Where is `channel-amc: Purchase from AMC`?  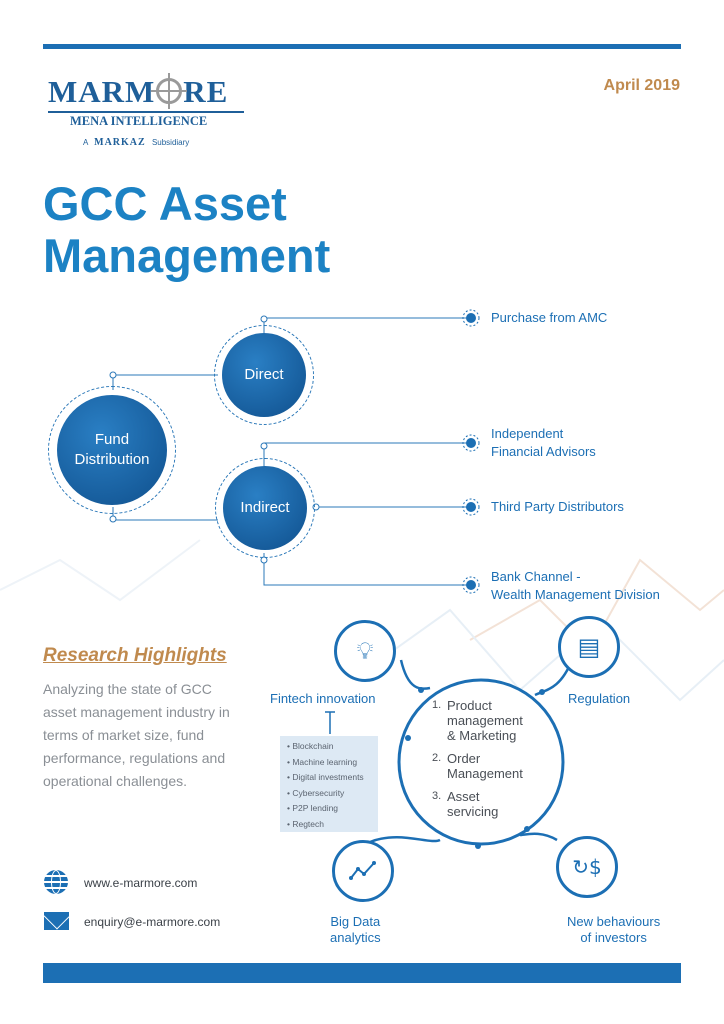
channel-amc: Purchase from AMC is located at coordinates (549, 317).